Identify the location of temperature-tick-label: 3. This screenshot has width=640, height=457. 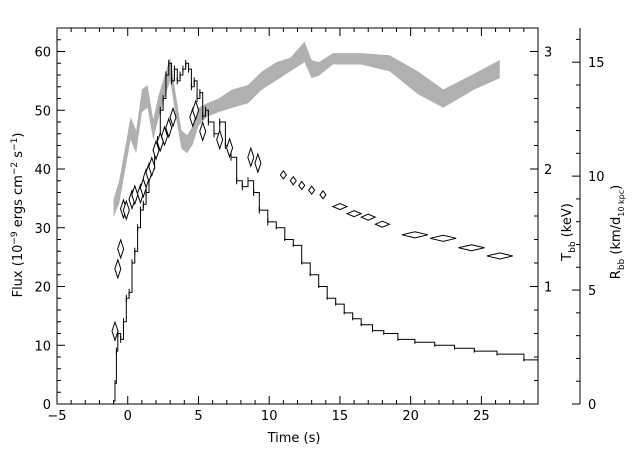
(548, 53).